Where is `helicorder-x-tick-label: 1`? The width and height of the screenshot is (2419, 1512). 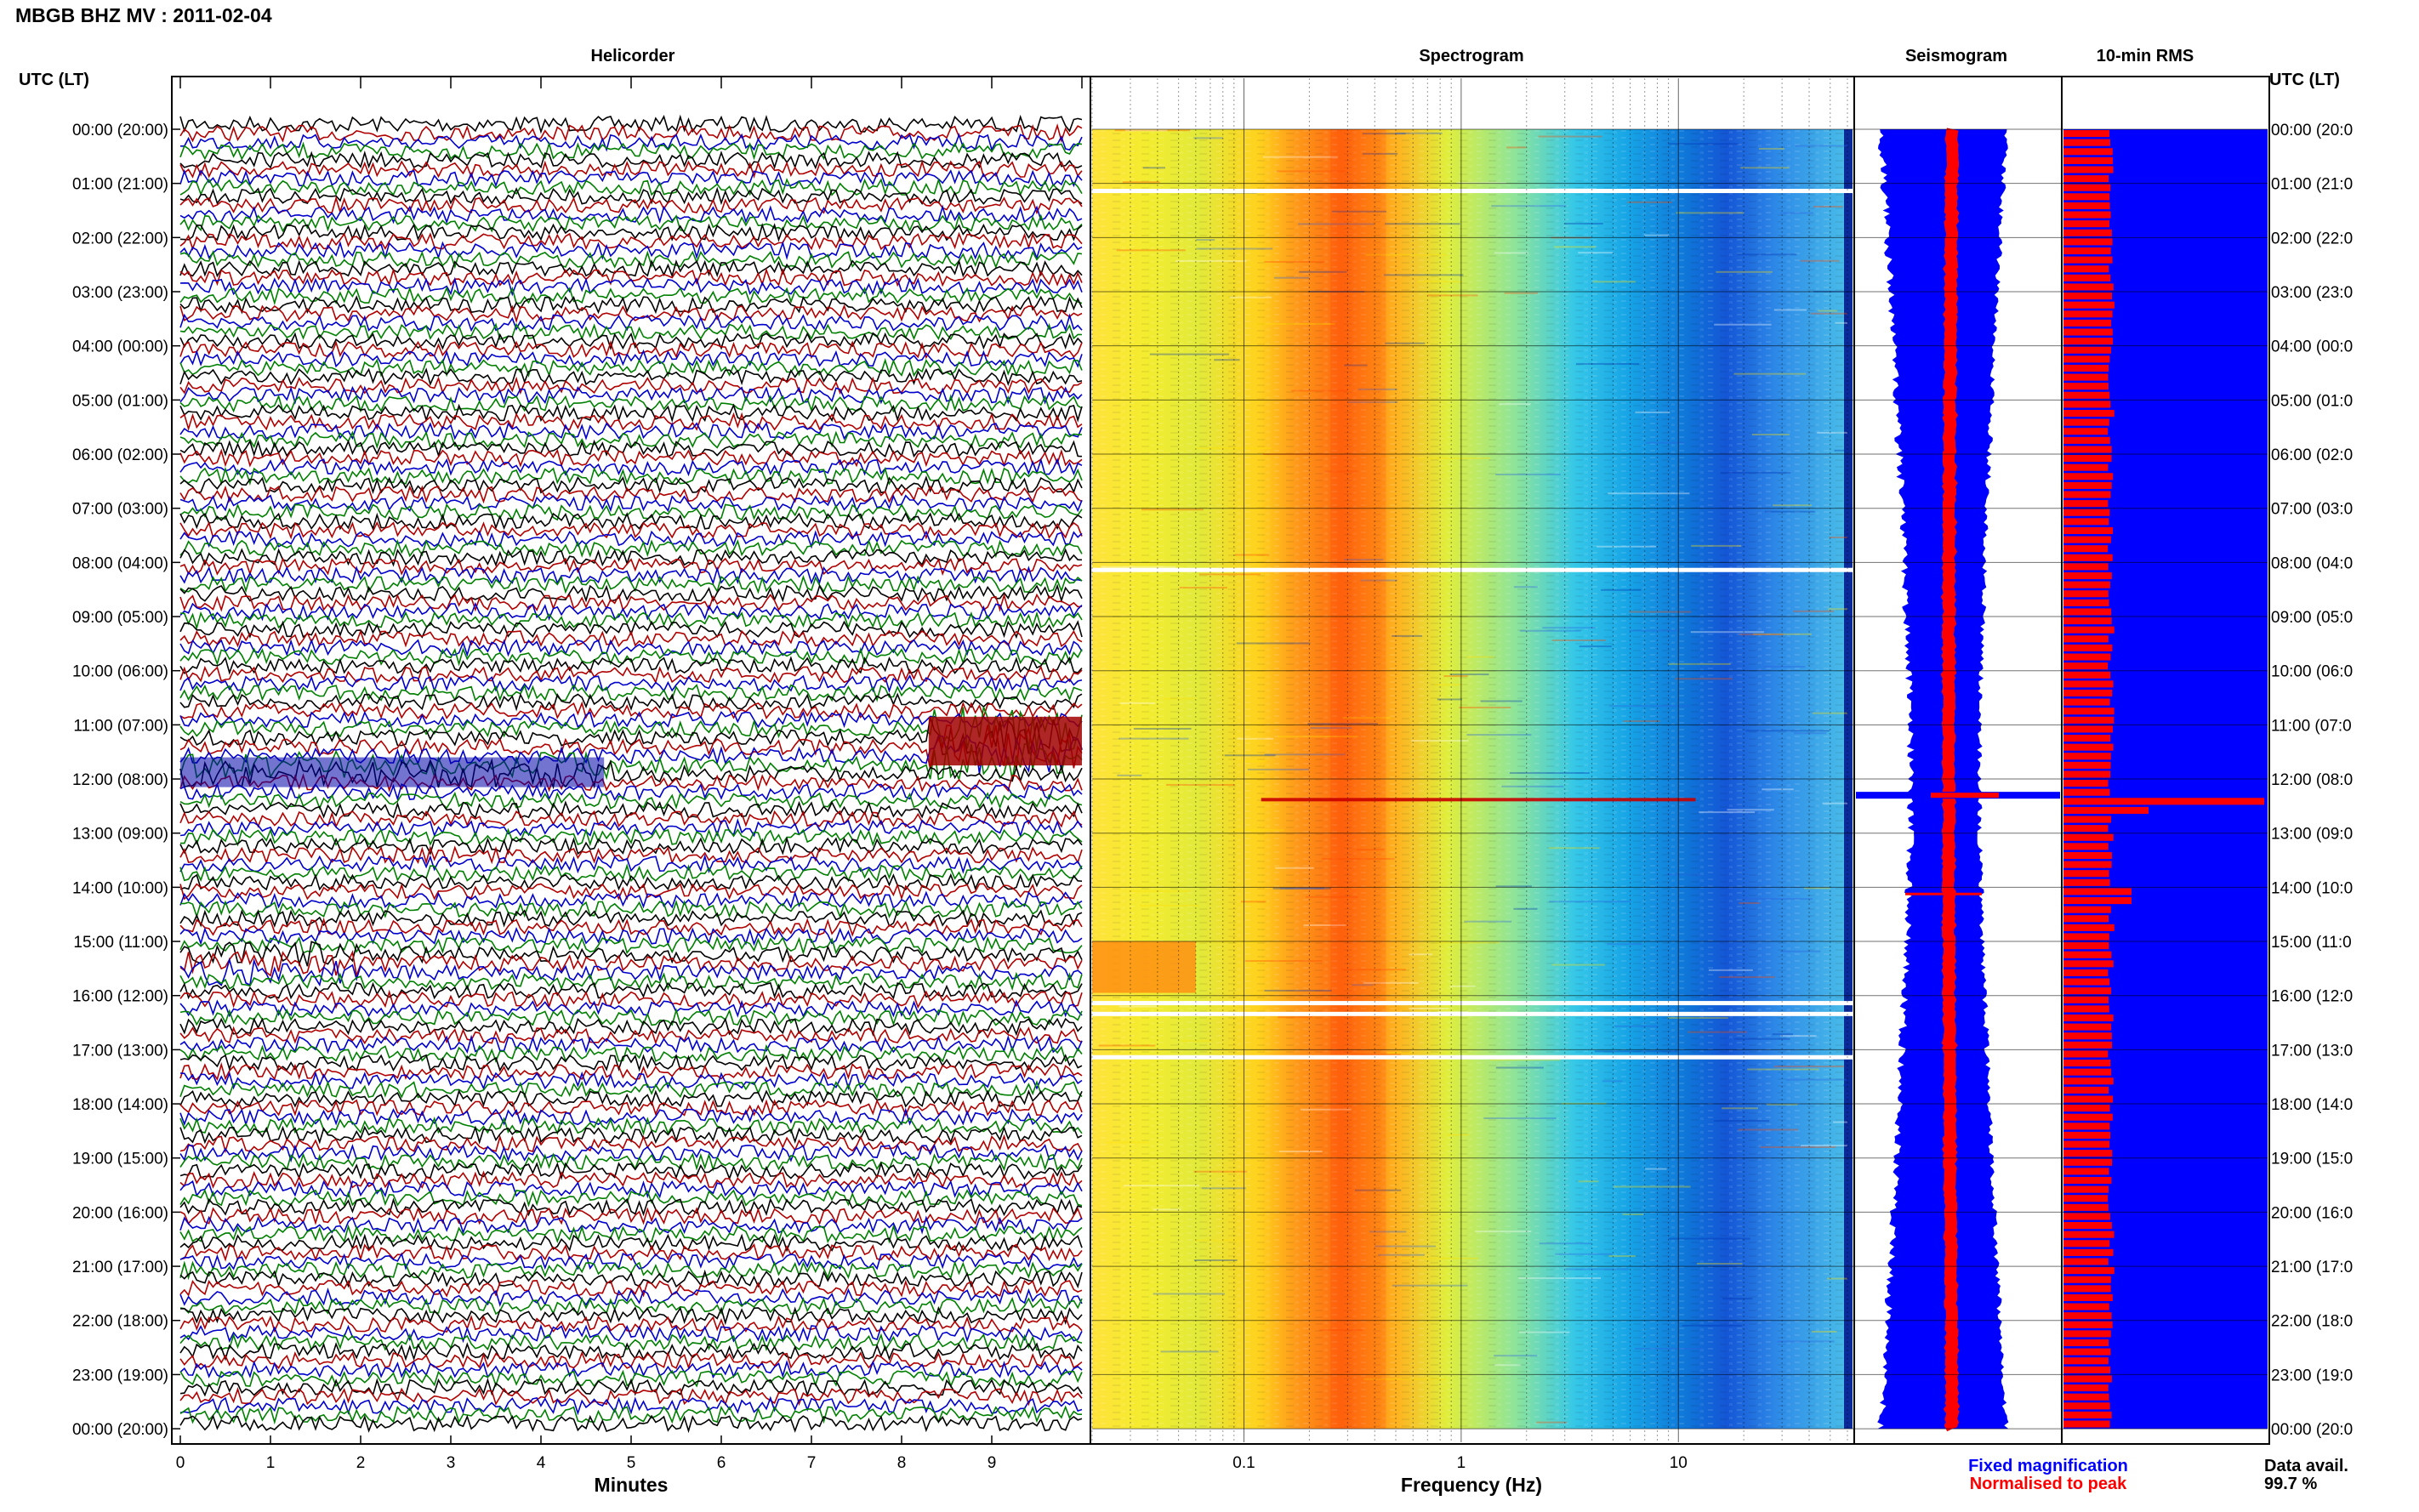
helicorder-x-tick-label: 1 is located at coordinates (271, 1463).